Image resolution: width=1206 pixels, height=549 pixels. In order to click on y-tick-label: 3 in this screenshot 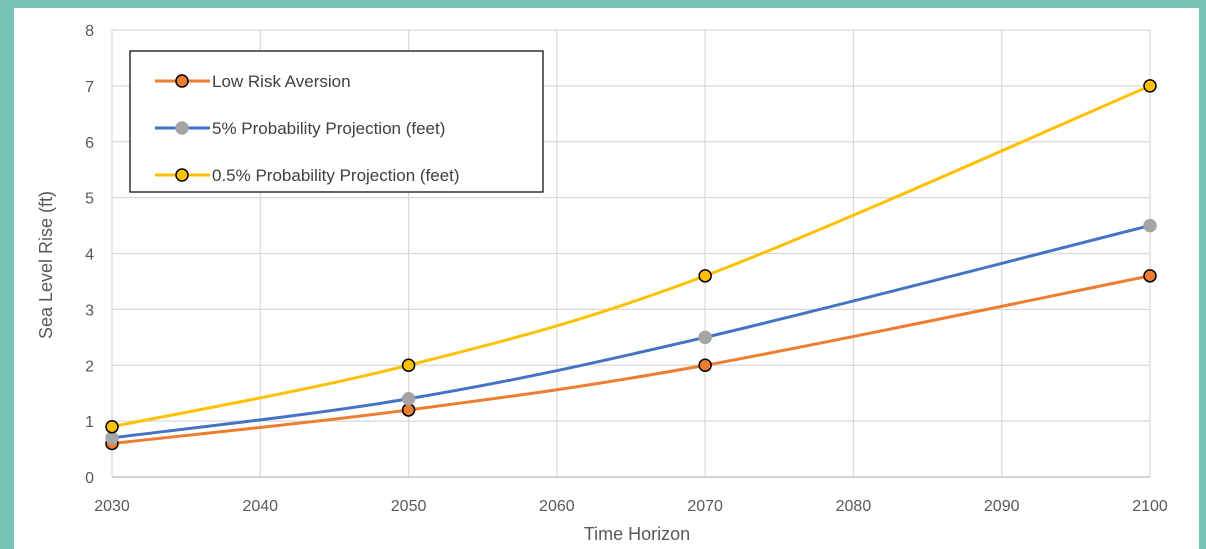, I will do `click(89, 310)`.